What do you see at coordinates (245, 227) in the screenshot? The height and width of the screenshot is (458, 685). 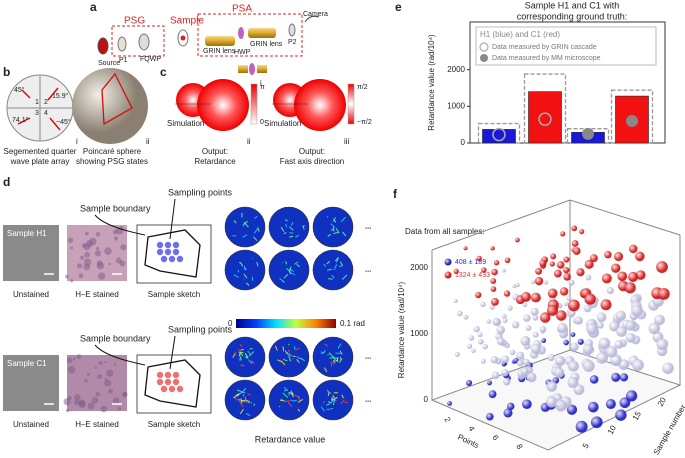 I see `retardance-map` at bounding box center [245, 227].